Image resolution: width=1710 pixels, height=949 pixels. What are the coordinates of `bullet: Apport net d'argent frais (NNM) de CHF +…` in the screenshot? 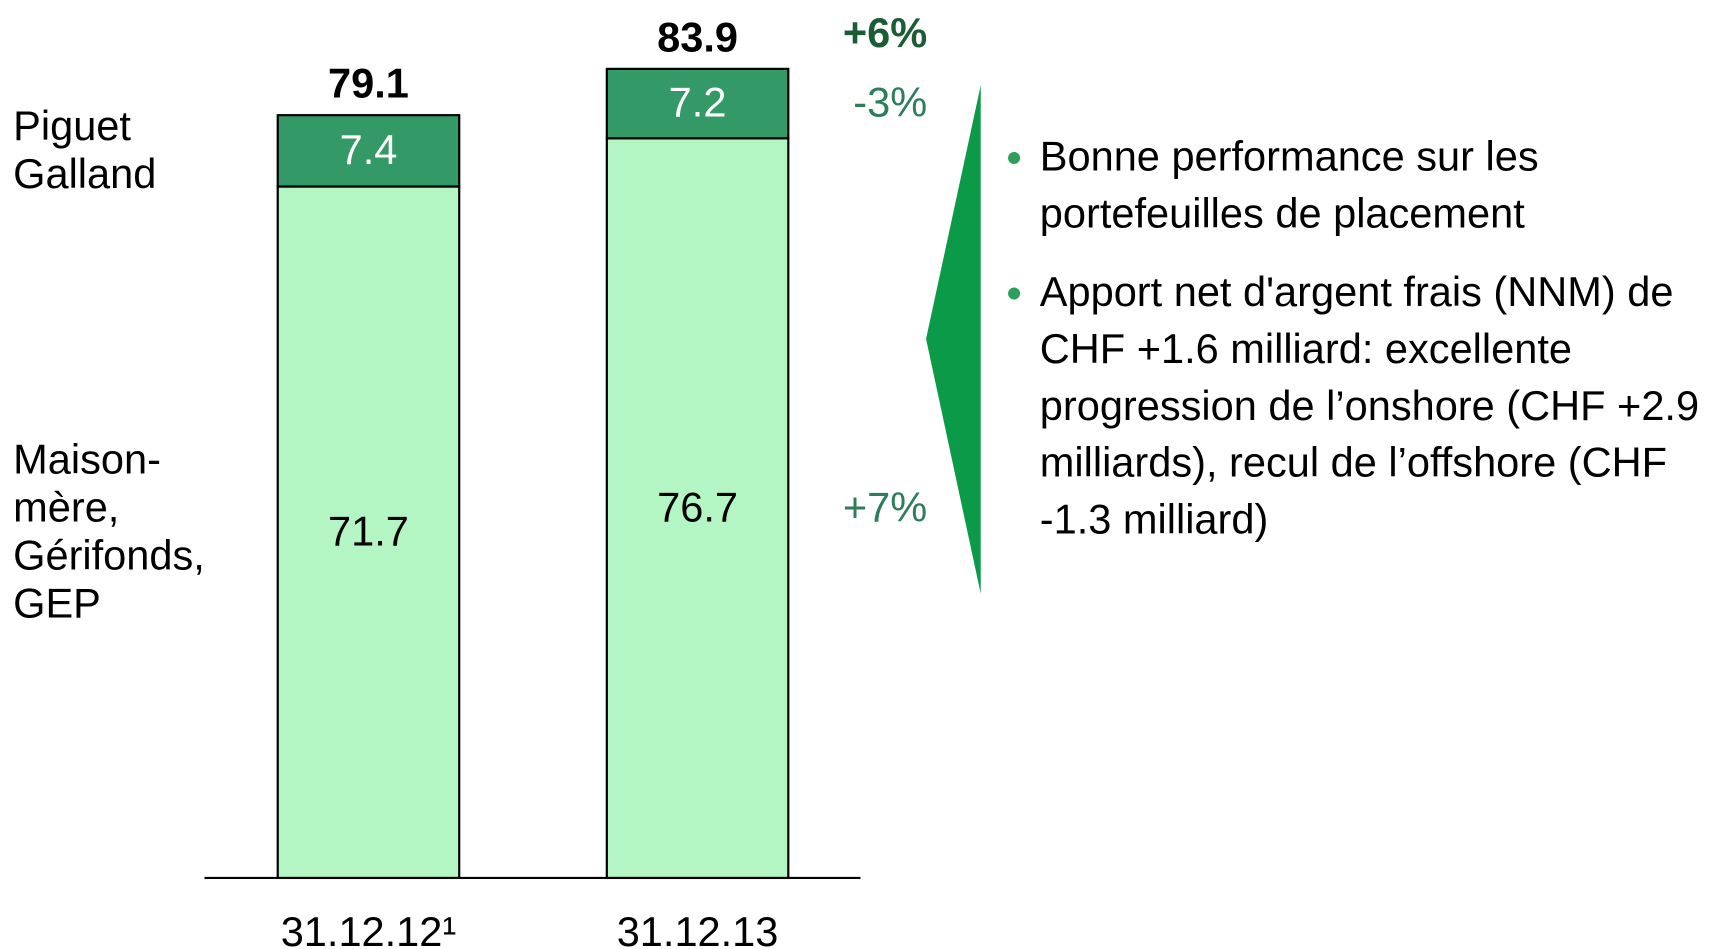 It's located at (1375, 407).